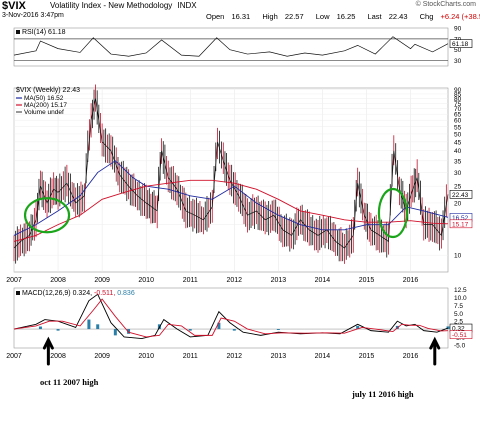 The width and height of the screenshot is (480, 444). Describe the element at coordinates (458, 121) in the screenshot. I see `price-y-tick-label: 60` at that location.